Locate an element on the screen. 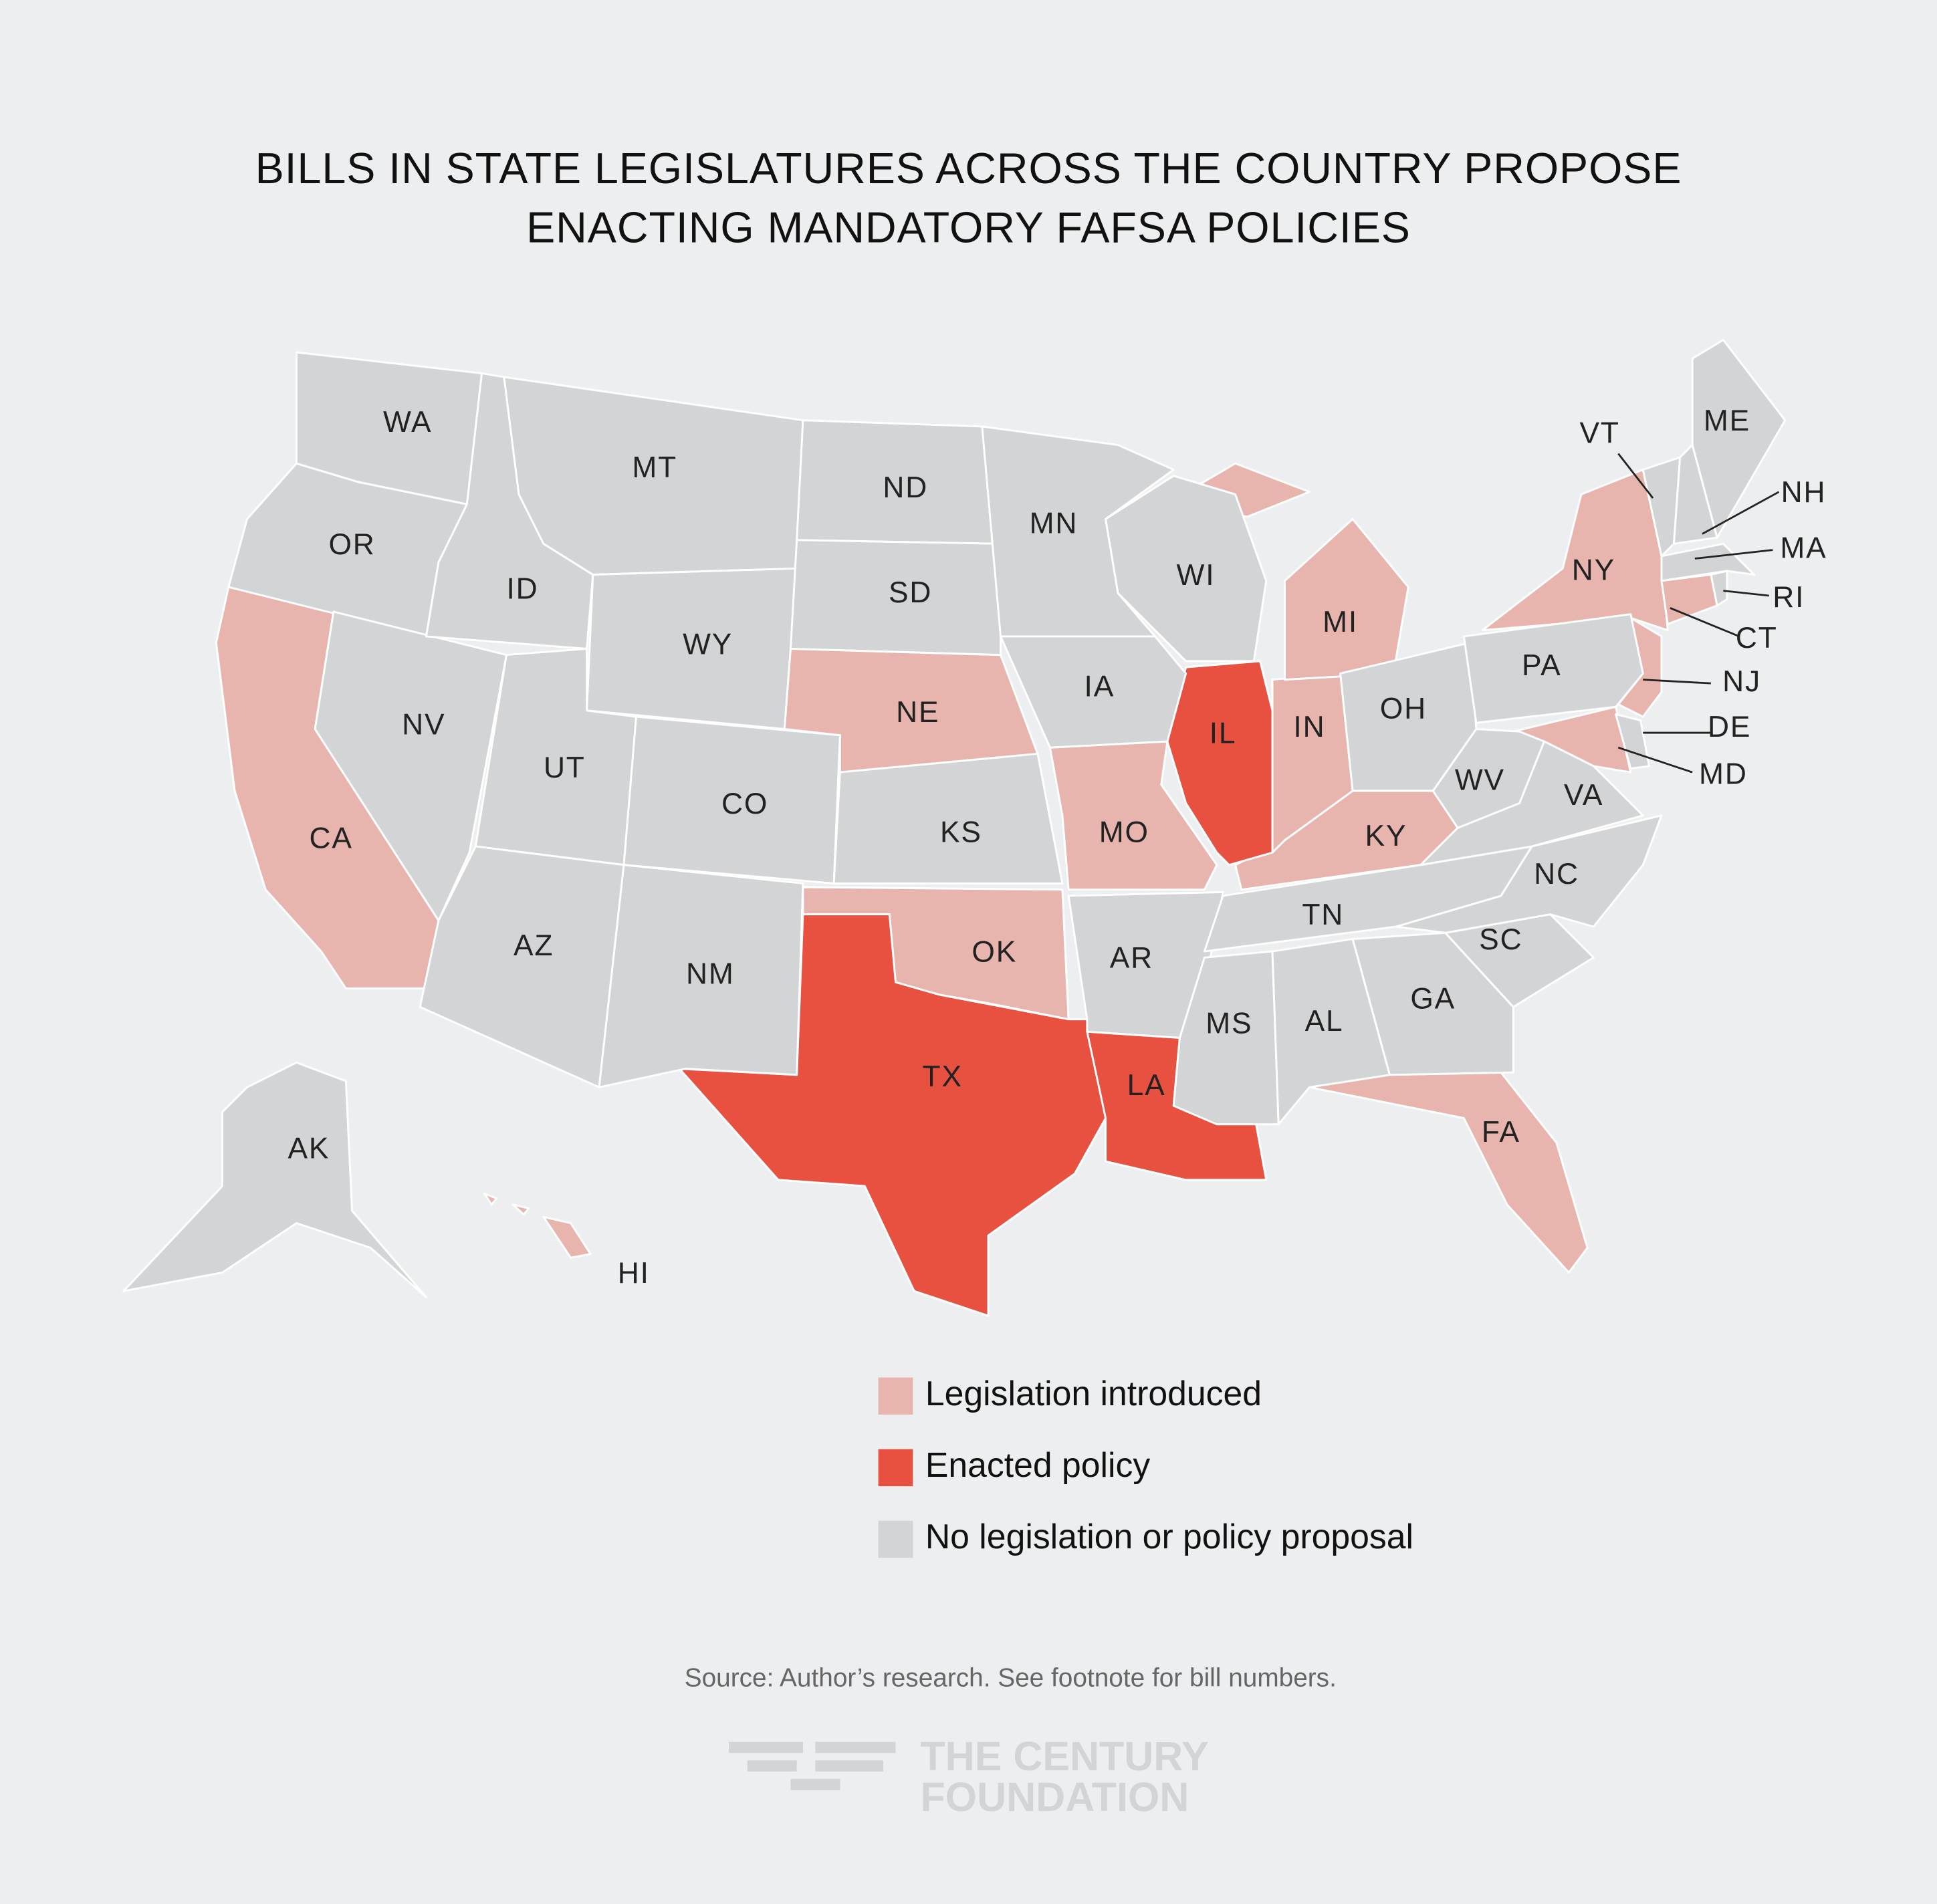 Image resolution: width=1937 pixels, height=1904 pixels. state-label: WI is located at coordinates (1196, 575).